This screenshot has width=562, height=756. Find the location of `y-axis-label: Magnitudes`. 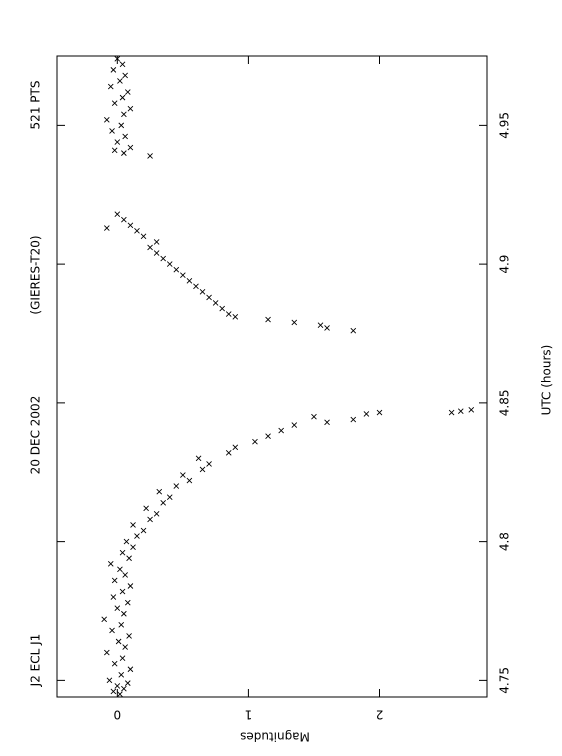

y-axis-label: Magnitudes is located at coordinates (275, 737).